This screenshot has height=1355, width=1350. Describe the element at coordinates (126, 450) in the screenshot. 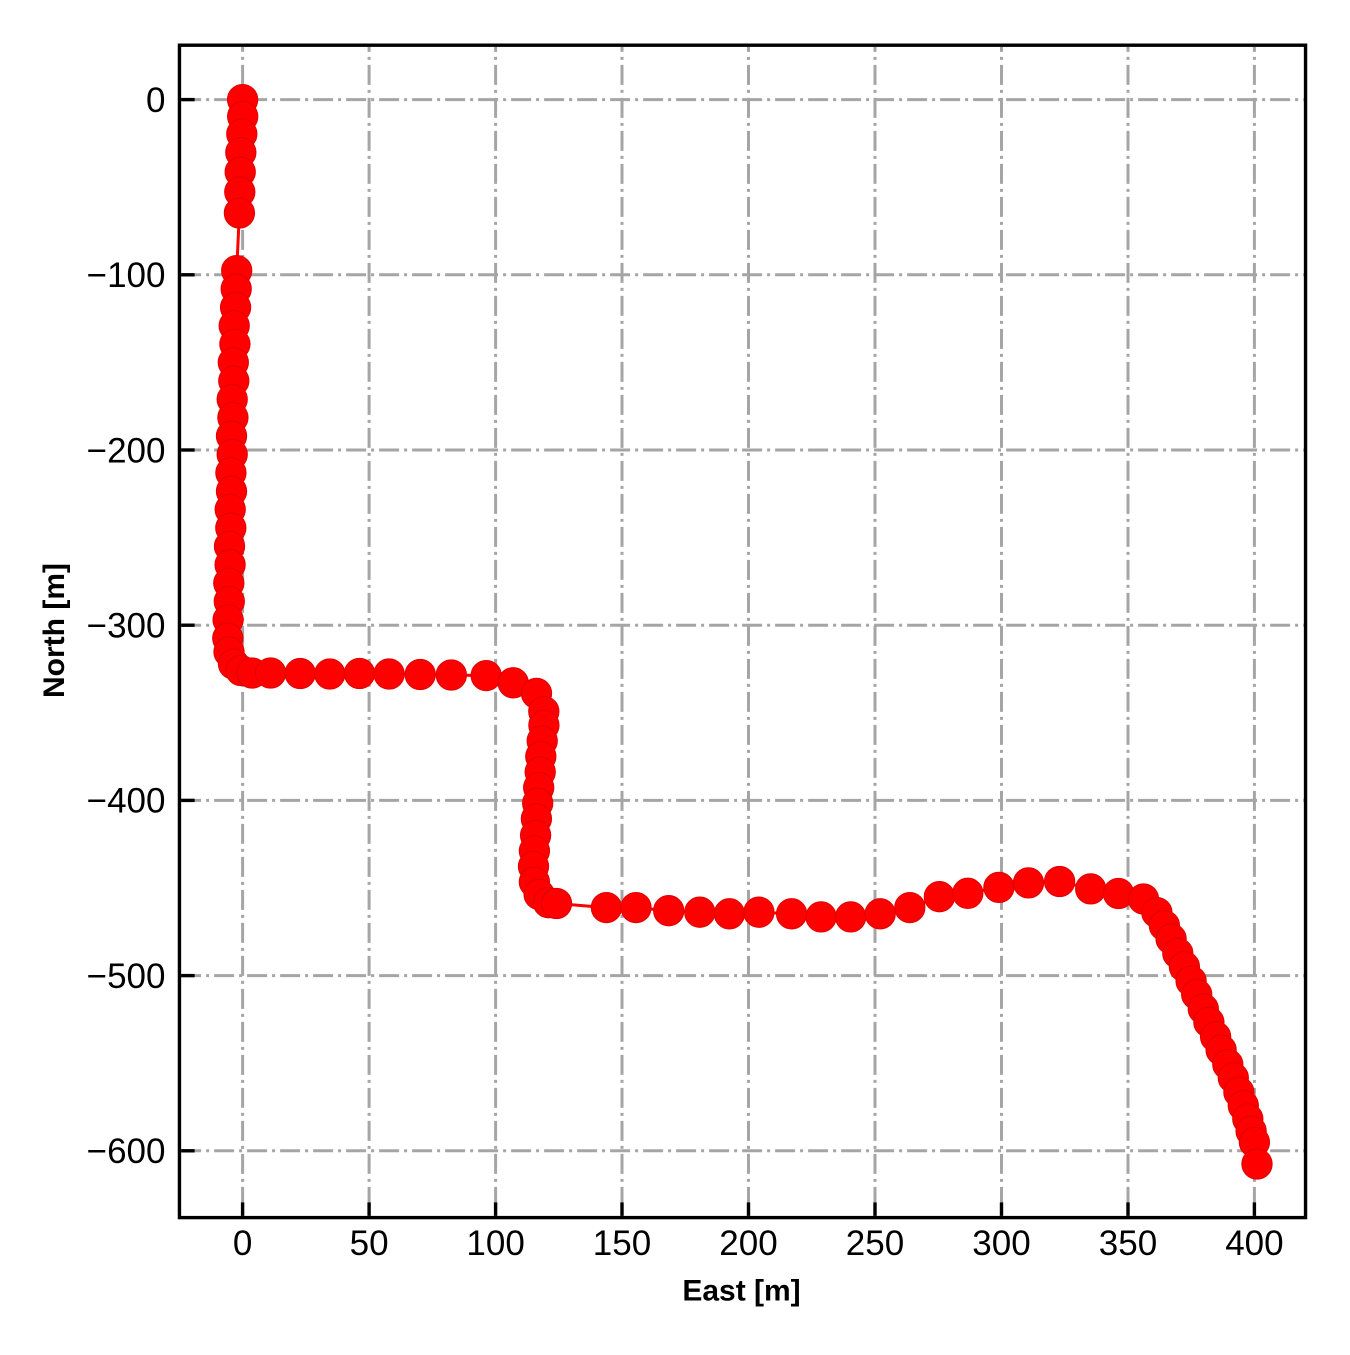

I see `svg-text: −200` at that location.